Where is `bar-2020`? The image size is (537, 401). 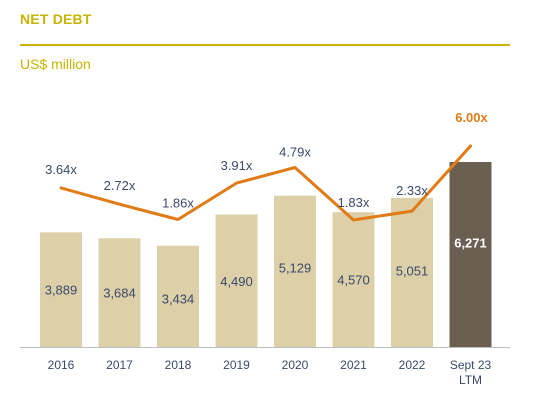 bar-2020 is located at coordinates (295, 271).